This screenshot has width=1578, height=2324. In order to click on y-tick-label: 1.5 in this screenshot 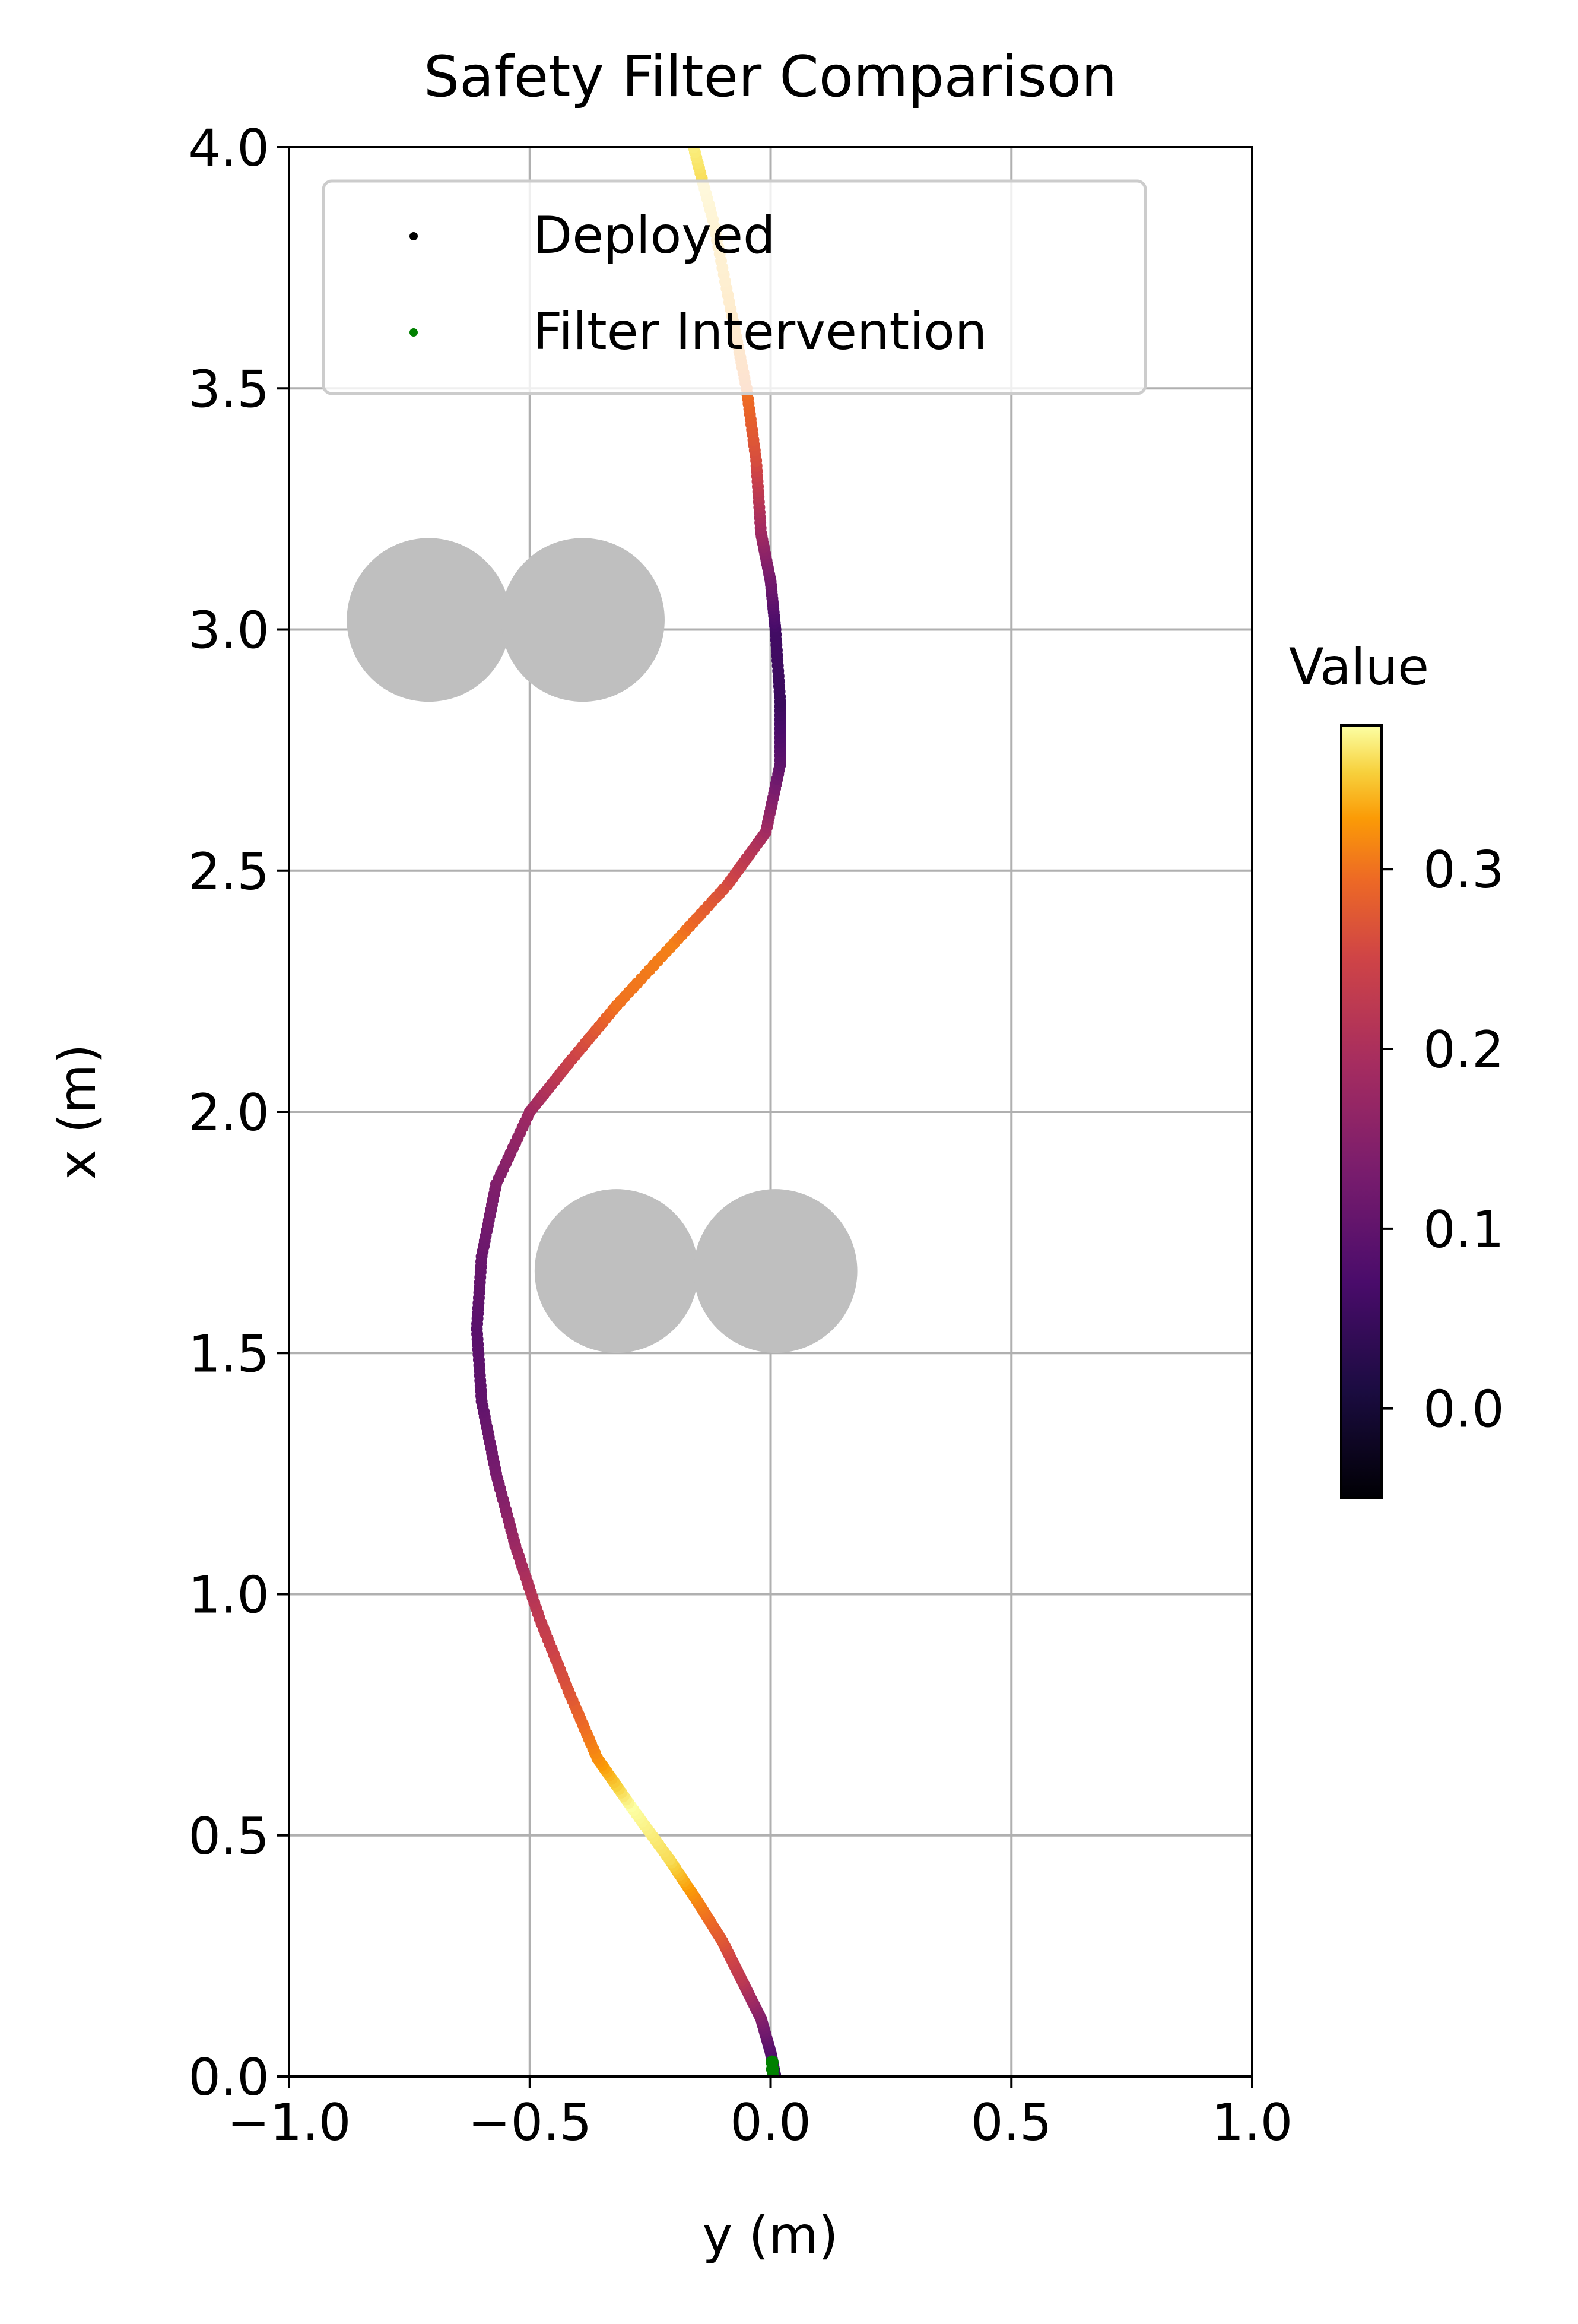, I will do `click(228, 1354)`.